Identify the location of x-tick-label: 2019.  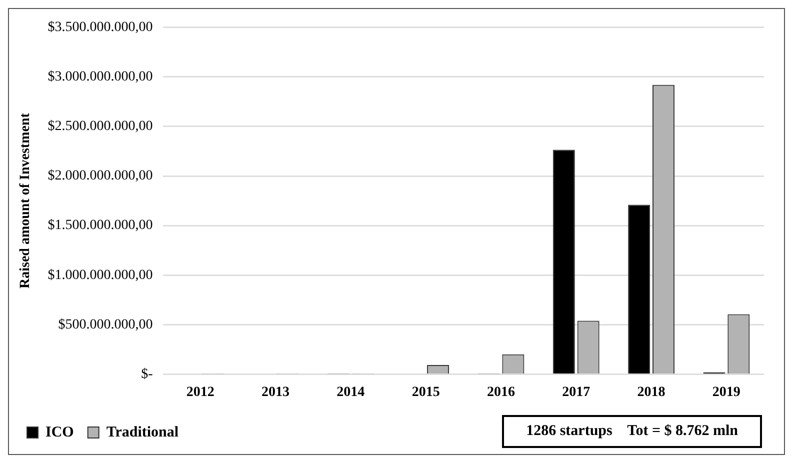
(726, 392).